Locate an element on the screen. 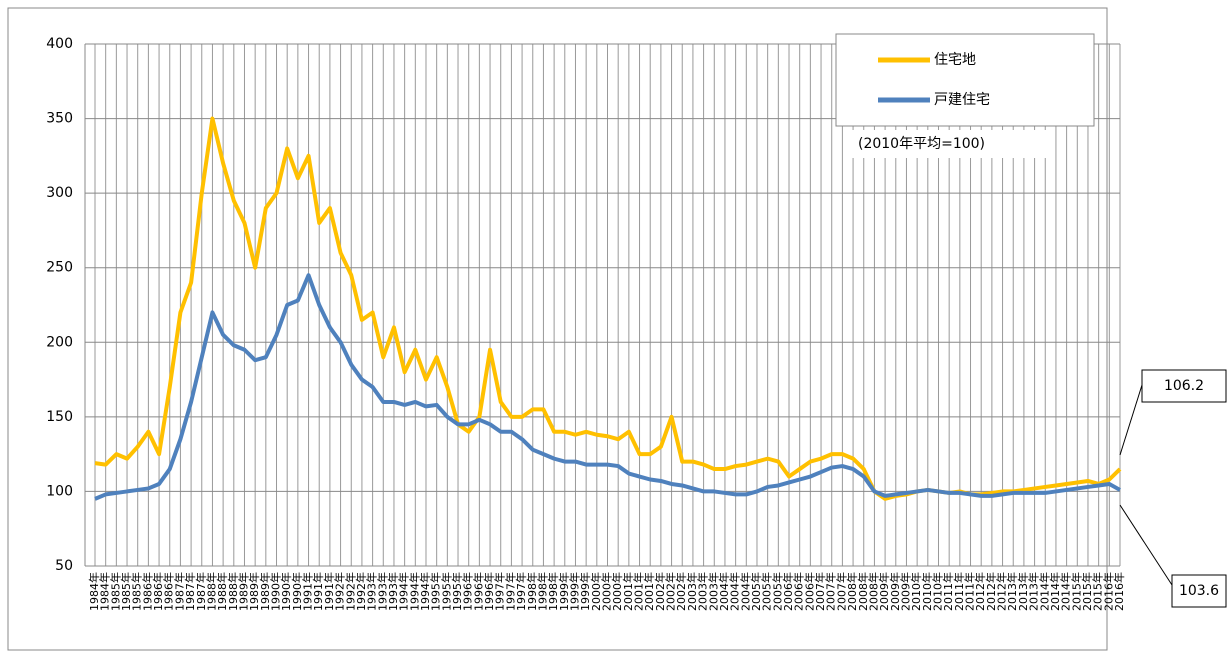 This screenshot has height=662, width=1231. callout: 103.6 is located at coordinates (1199, 591).